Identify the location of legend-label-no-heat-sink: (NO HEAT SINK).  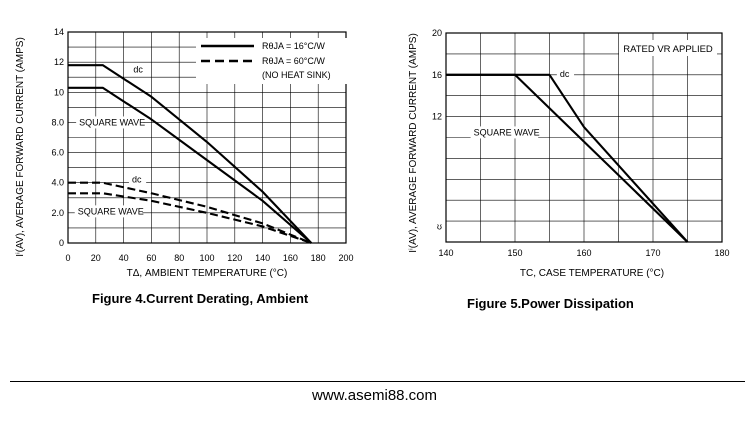
(296, 75).